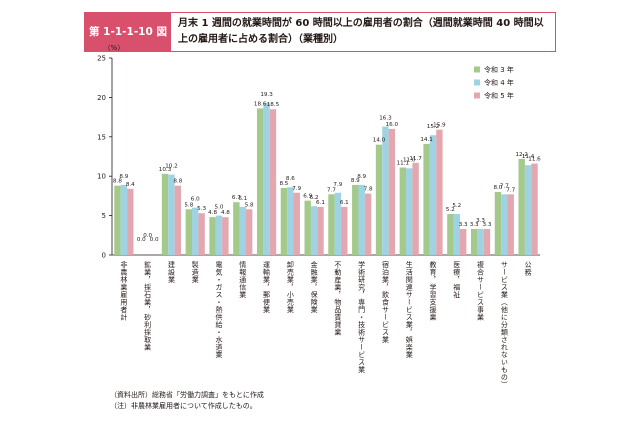  I want to click on y-tick-label: 5, so click(104, 216).